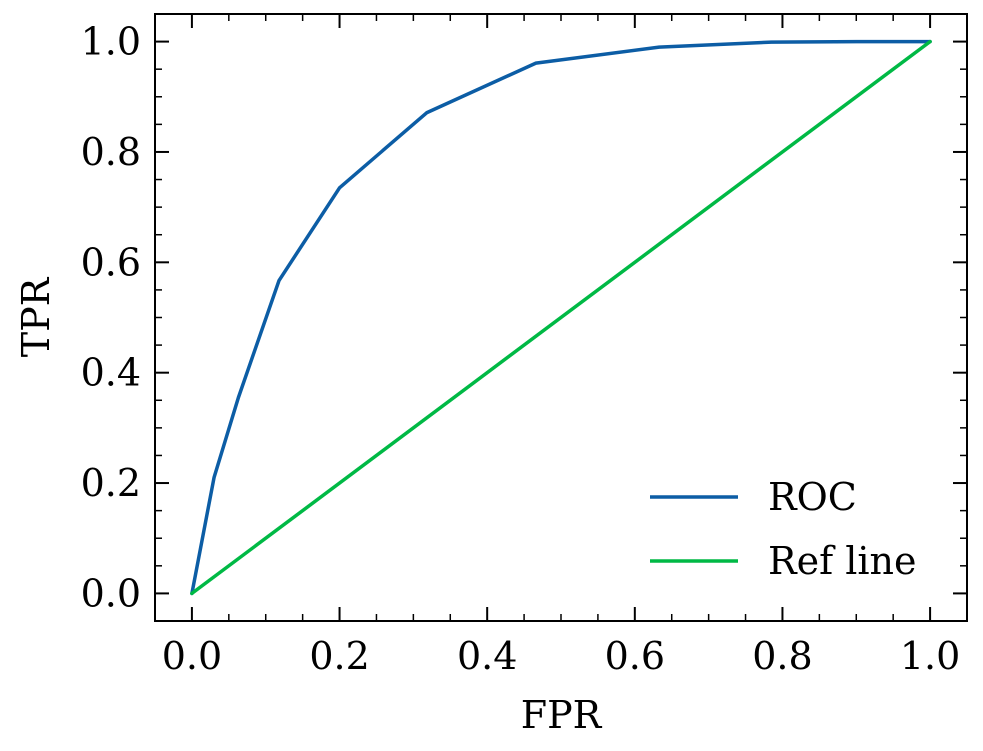  What do you see at coordinates (930, 656) in the screenshot?
I see `x-tick-label: 1.0` at bounding box center [930, 656].